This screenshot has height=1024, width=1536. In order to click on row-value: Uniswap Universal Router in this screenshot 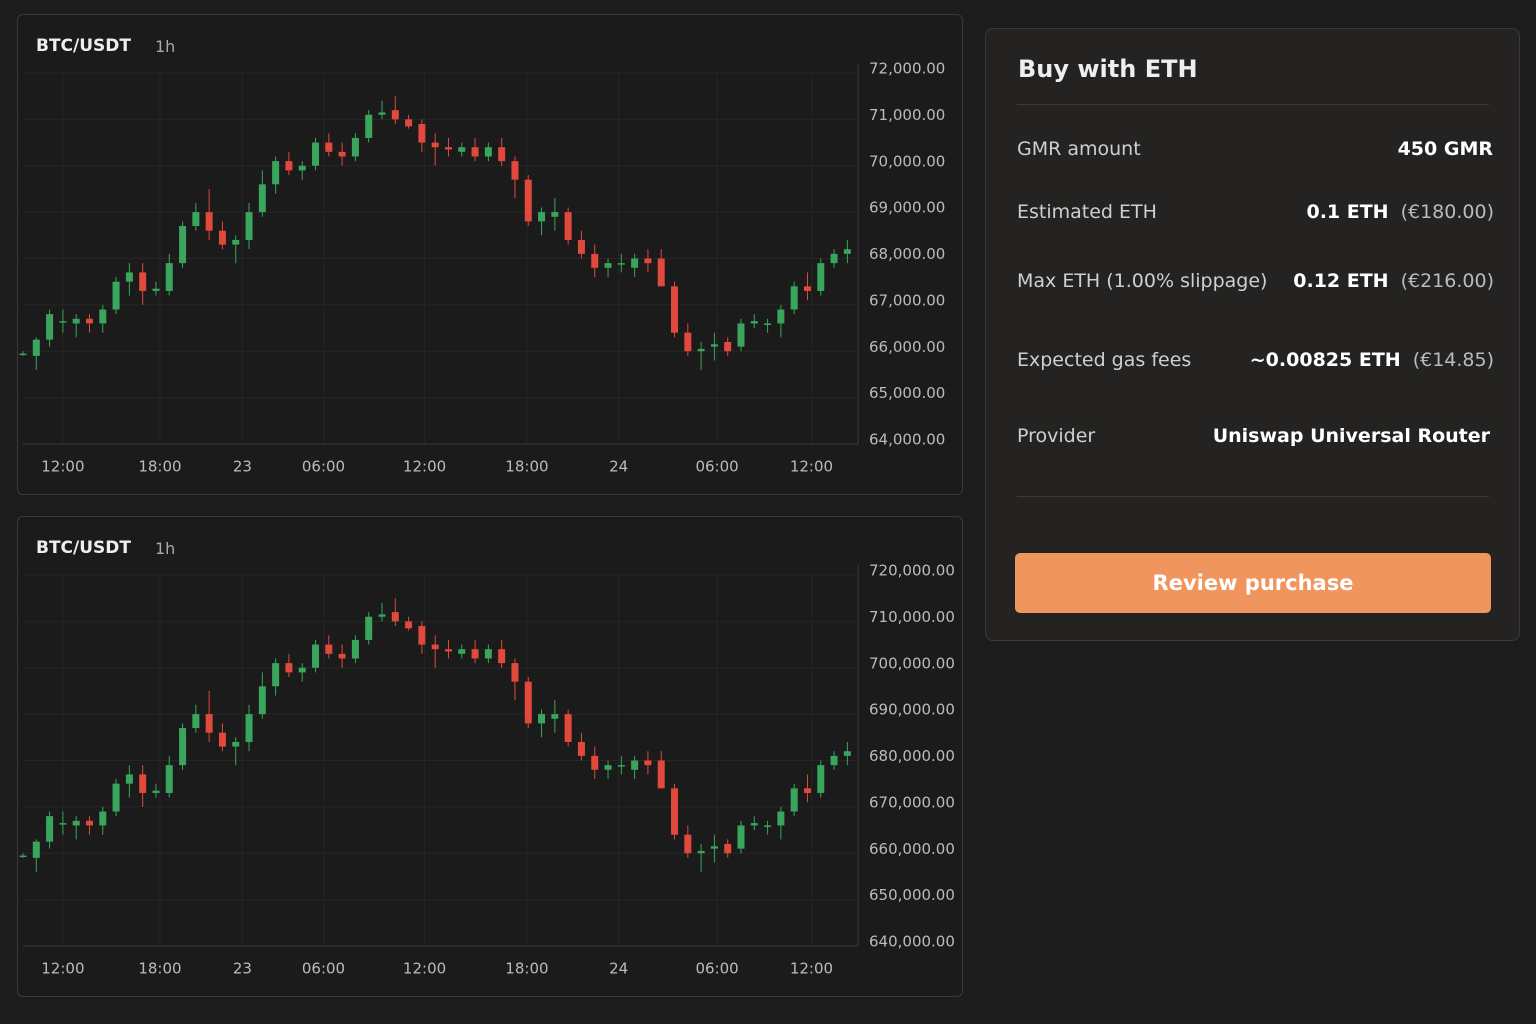, I will do `click(1351, 436)`.